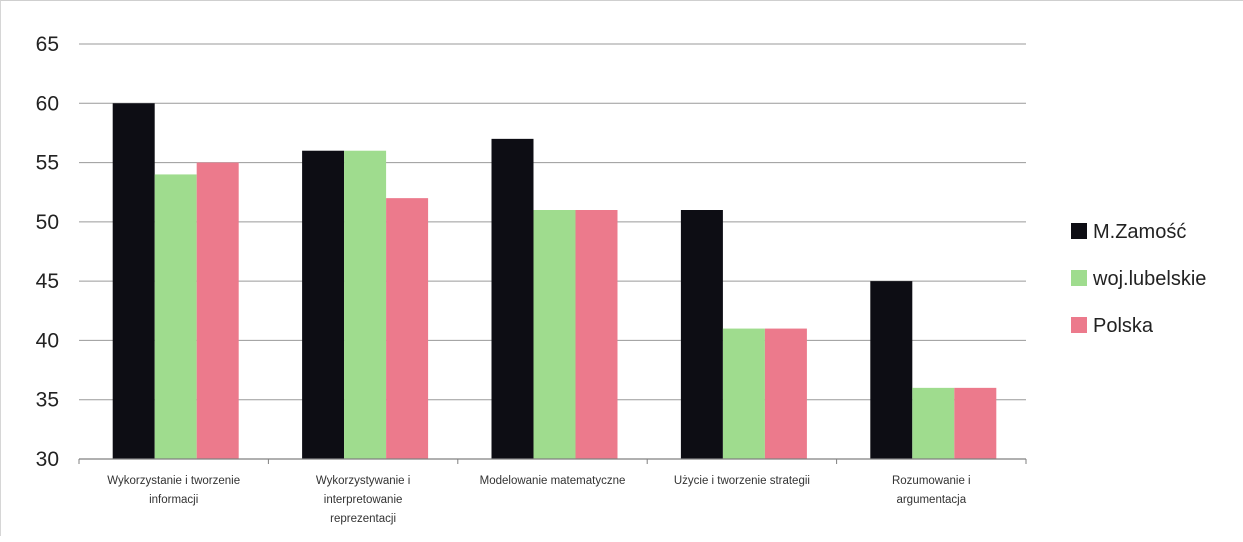 This screenshot has width=1243, height=542. What do you see at coordinates (1139, 232) in the screenshot?
I see `legend-label-0: M.Zamość` at bounding box center [1139, 232].